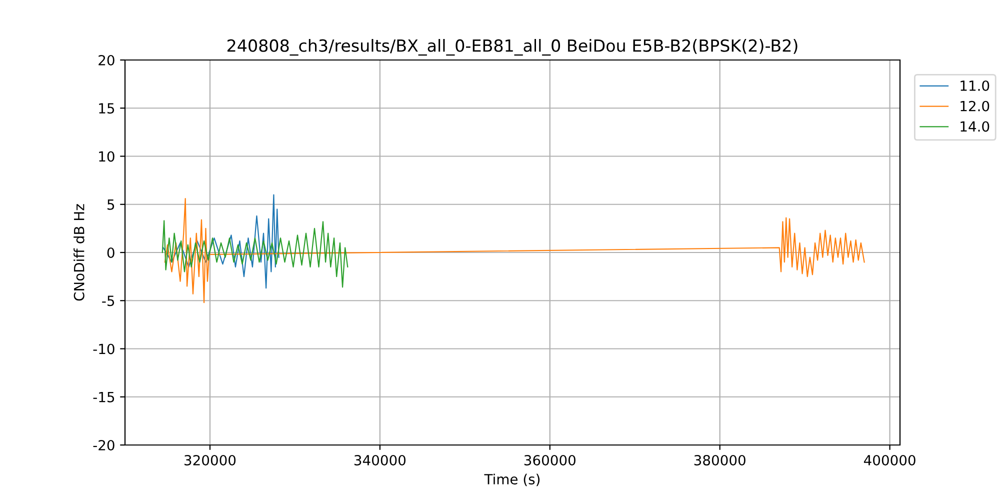  I want to click on x-tick-label: 400000, so click(890, 460).